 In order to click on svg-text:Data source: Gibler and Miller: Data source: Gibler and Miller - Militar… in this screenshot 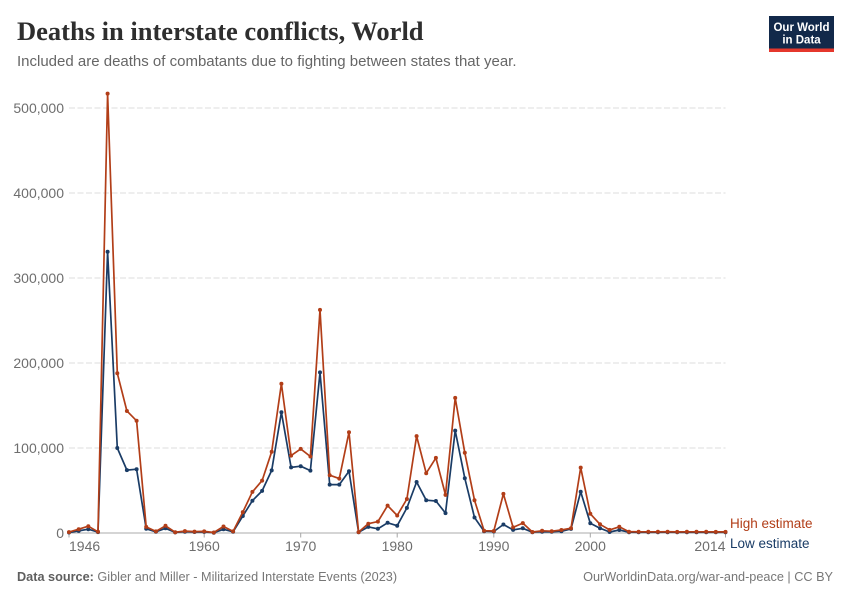, I will do `click(207, 577)`.